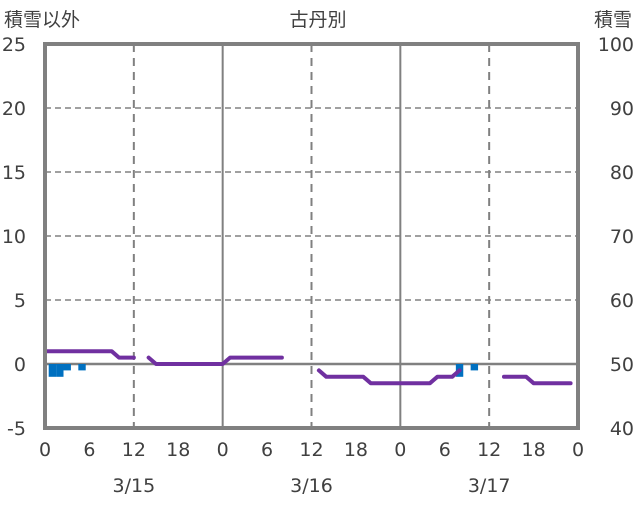 Image resolution: width=636 pixels, height=505 pixels. I want to click on right-axis-title: 積雪, so click(613, 20).